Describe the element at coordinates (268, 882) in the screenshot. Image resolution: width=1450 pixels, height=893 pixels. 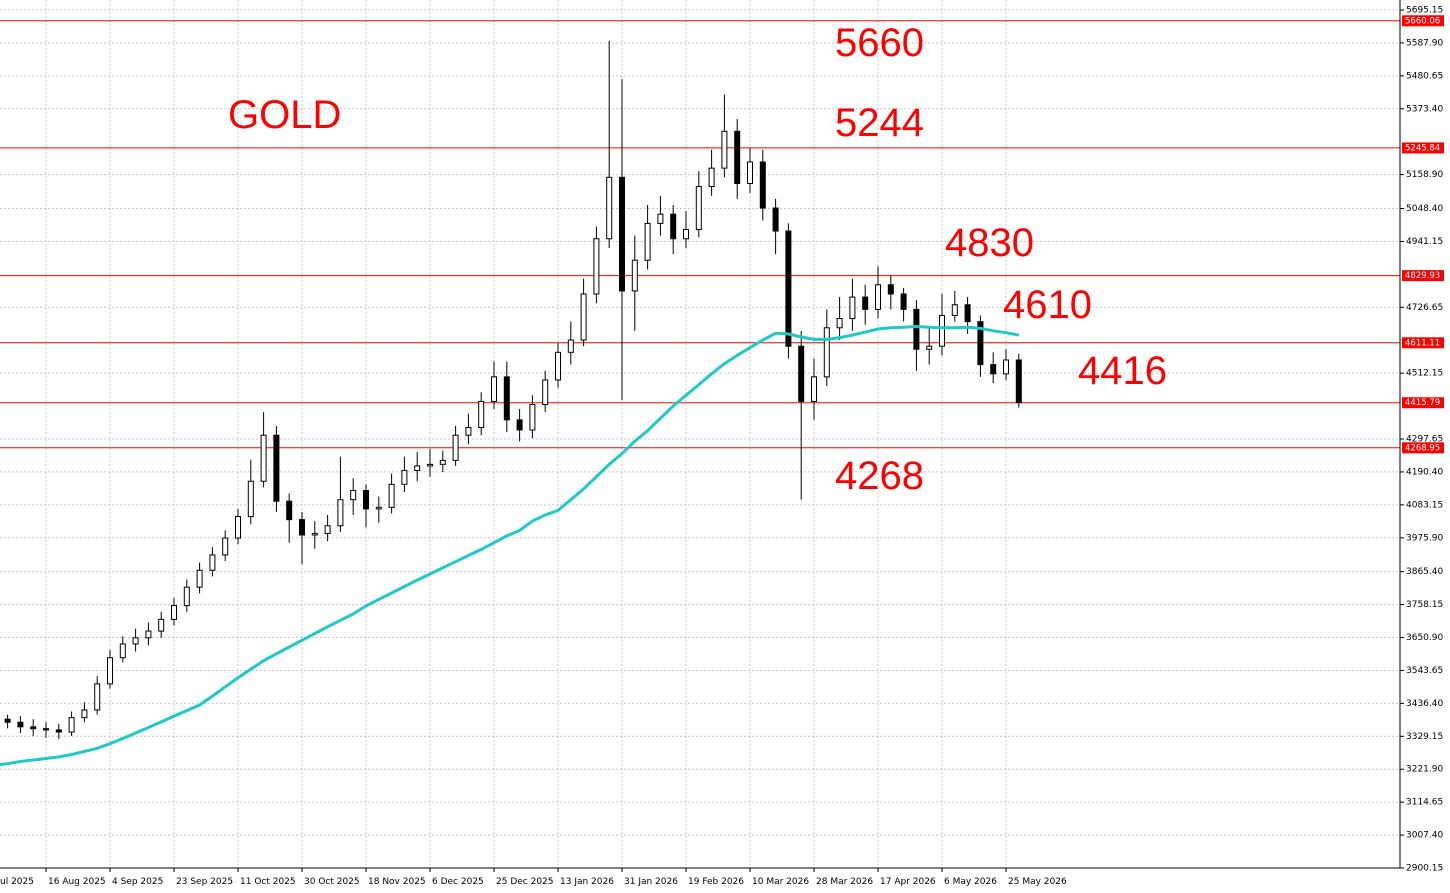
I see `x-tick-label: 11 Oct 2025` at that location.